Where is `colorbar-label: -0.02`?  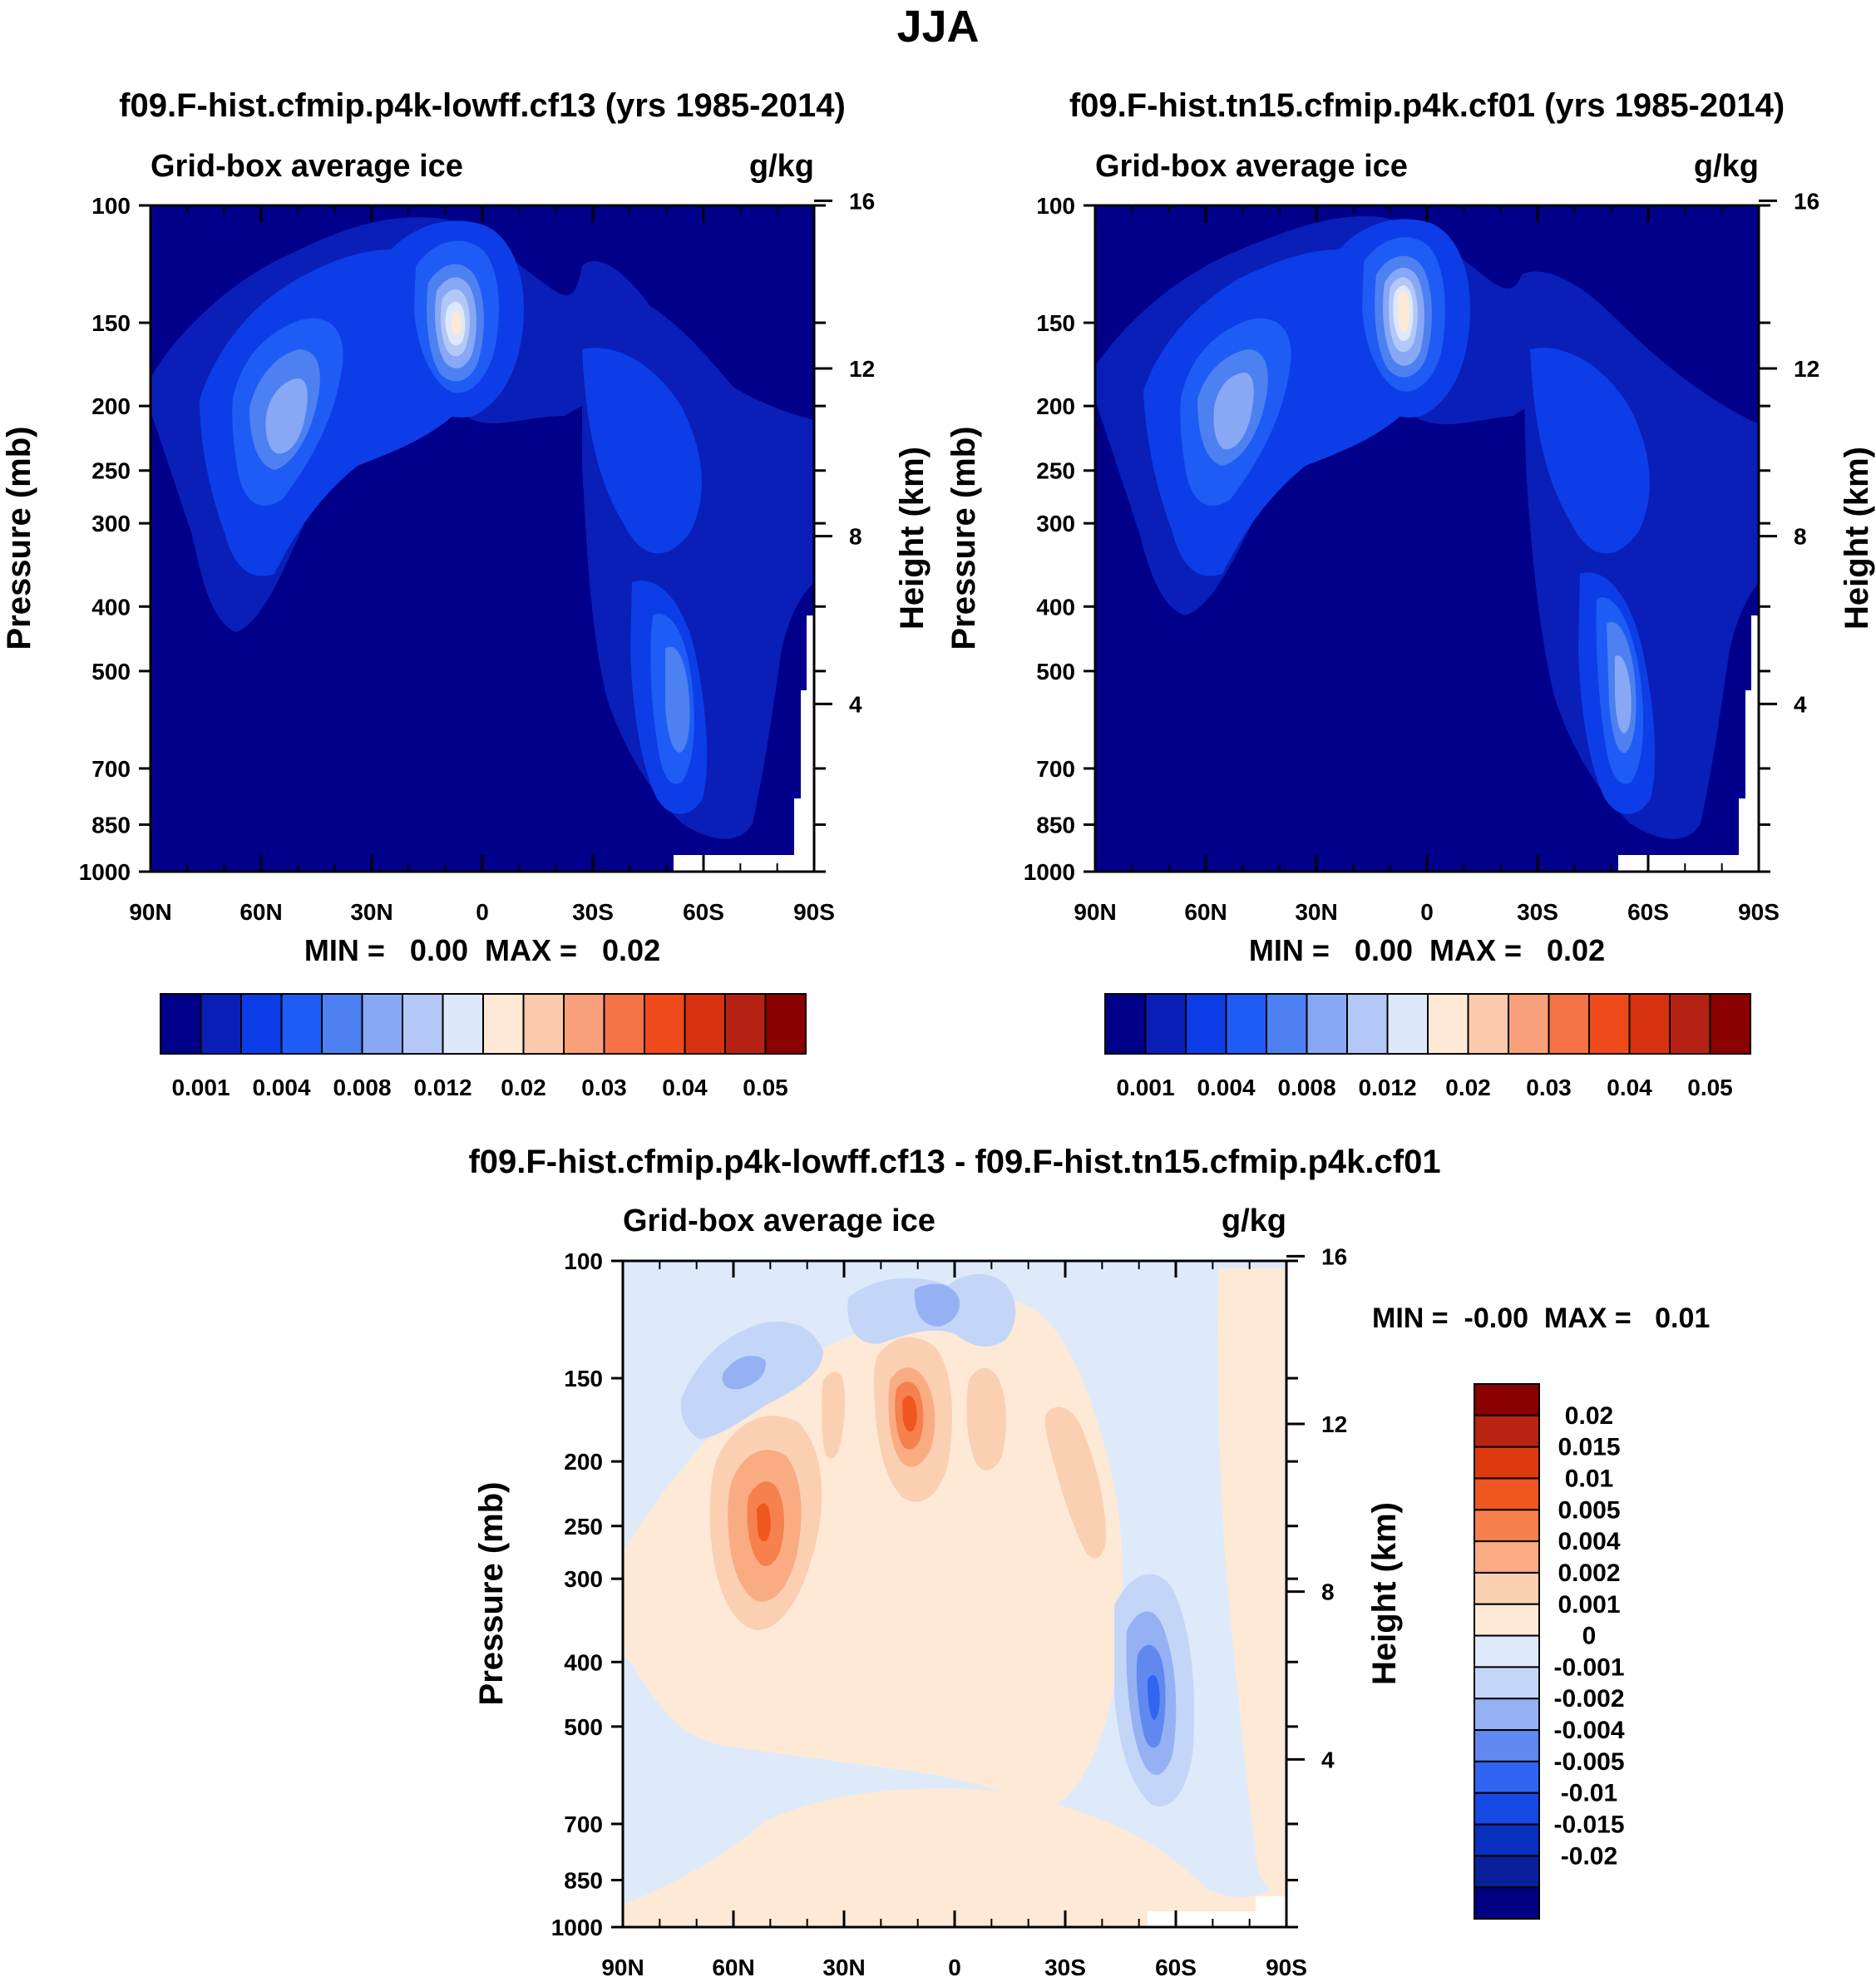 colorbar-label: -0.02 is located at coordinates (1589, 1856).